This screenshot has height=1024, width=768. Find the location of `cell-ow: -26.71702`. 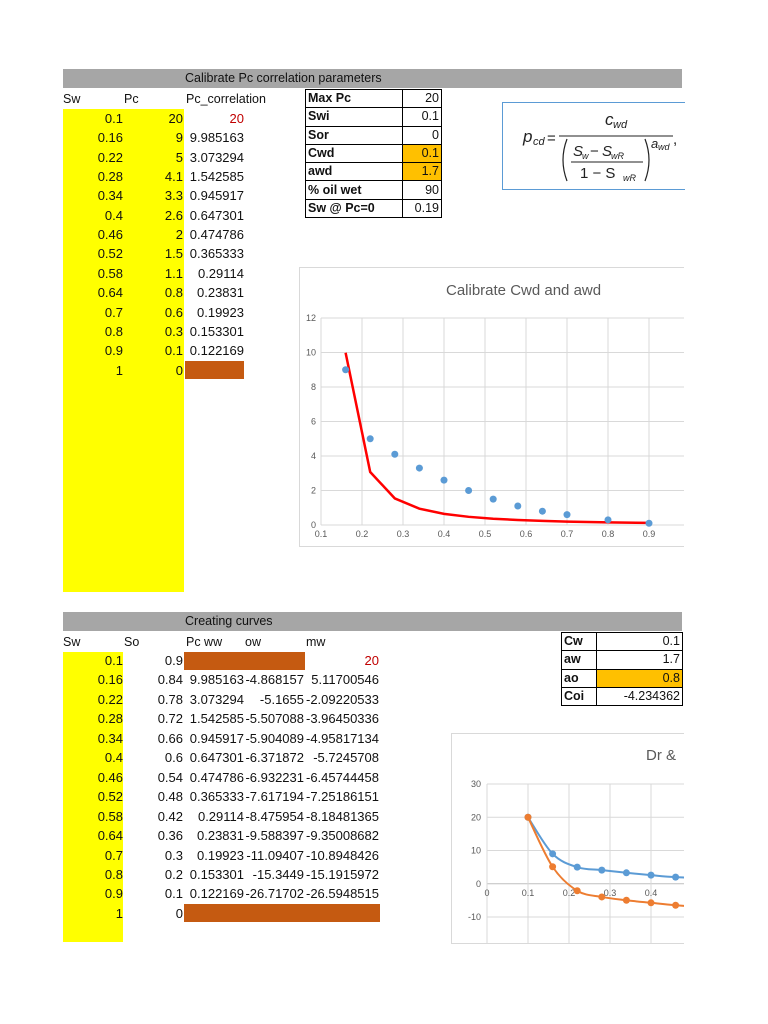

cell-ow: -26.71702 is located at coordinates (274, 894).